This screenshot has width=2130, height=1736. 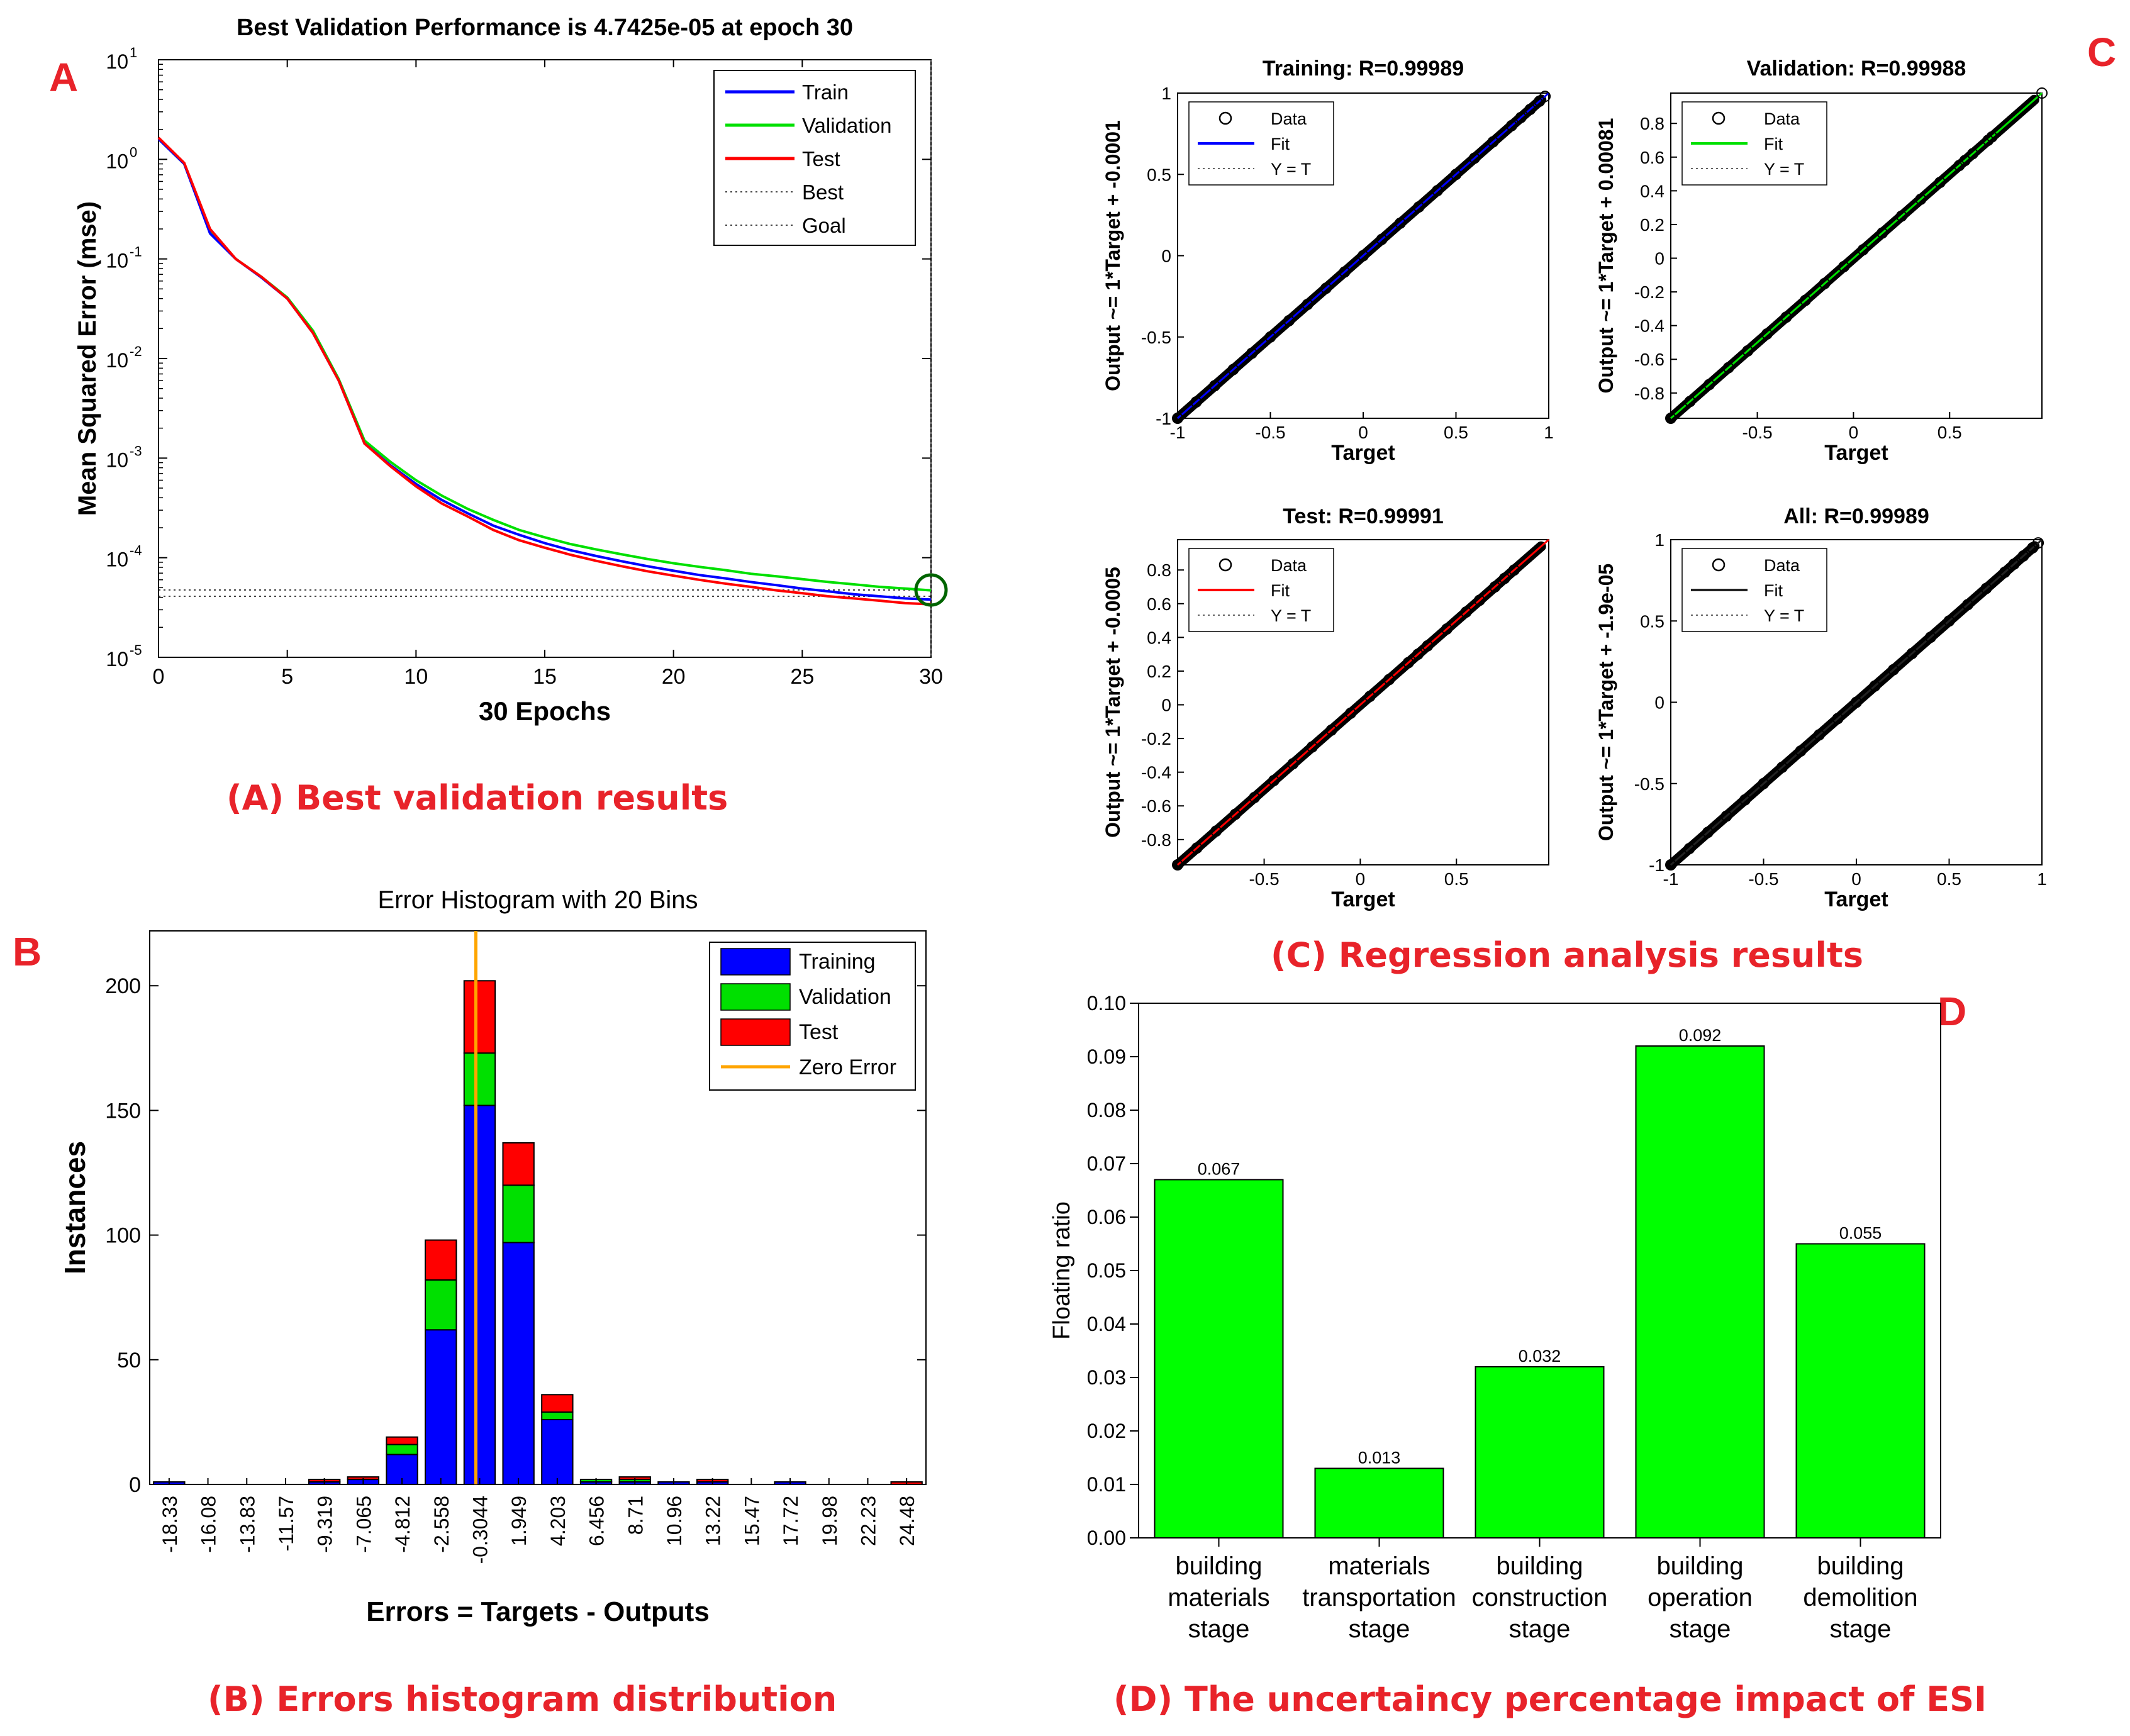 What do you see at coordinates (931, 590) in the screenshot?
I see `best-point-marker` at bounding box center [931, 590].